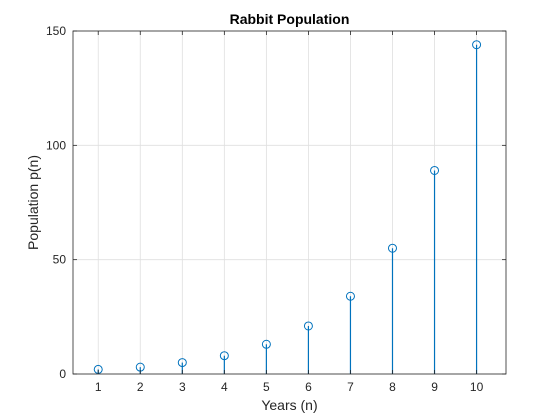 The height and width of the screenshot is (420, 560). I want to click on x-tick-label: 8, so click(392, 387).